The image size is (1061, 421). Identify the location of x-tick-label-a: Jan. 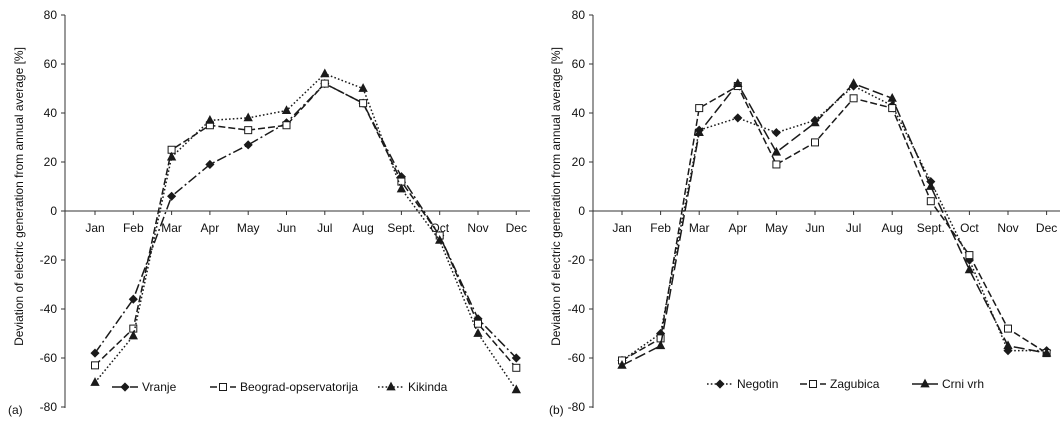
(94, 228).